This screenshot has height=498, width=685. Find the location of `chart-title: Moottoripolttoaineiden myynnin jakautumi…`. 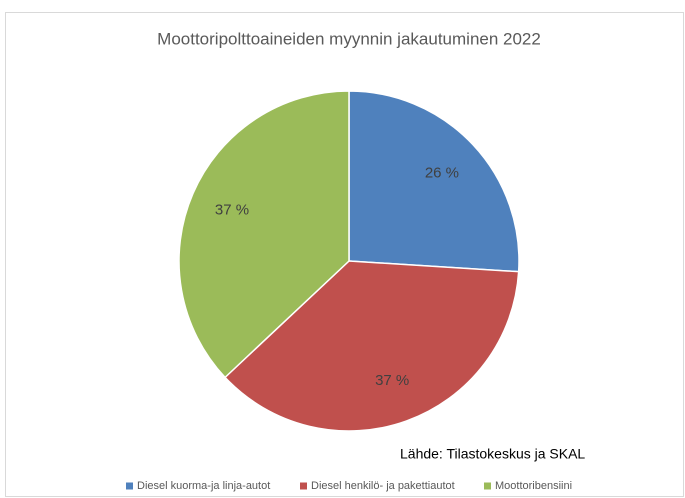

chart-title: Moottoripolttoaineiden myynnin jakautumi… is located at coordinates (349, 38).